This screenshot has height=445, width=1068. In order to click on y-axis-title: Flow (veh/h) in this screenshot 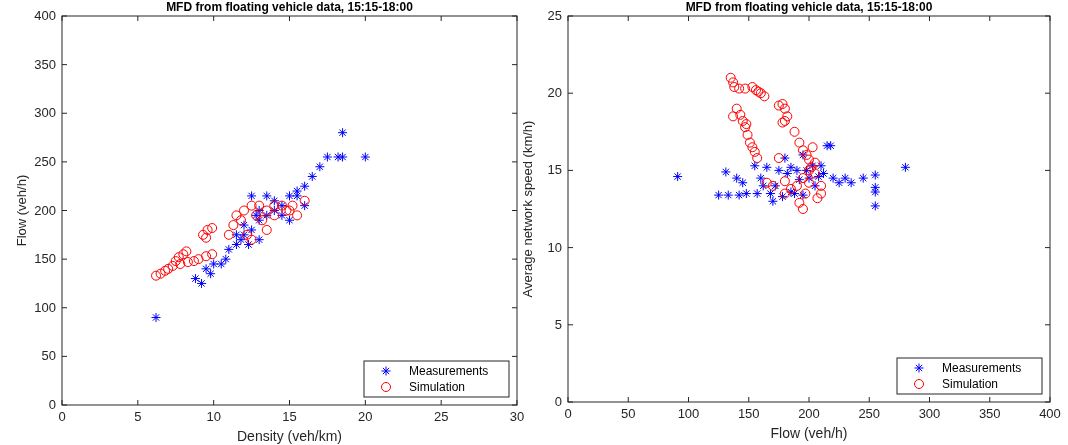, I will do `click(21, 210)`.